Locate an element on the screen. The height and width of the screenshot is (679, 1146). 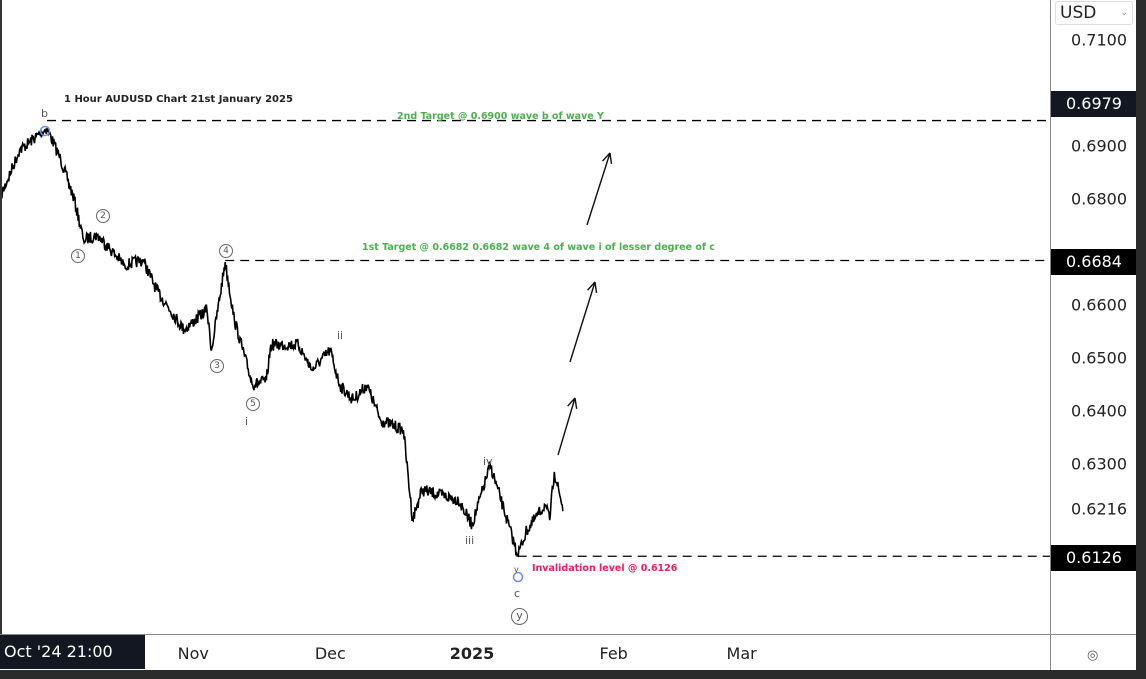
time-axis: Nov Dec 2025 Feb Mar is located at coordinates (525, 652).